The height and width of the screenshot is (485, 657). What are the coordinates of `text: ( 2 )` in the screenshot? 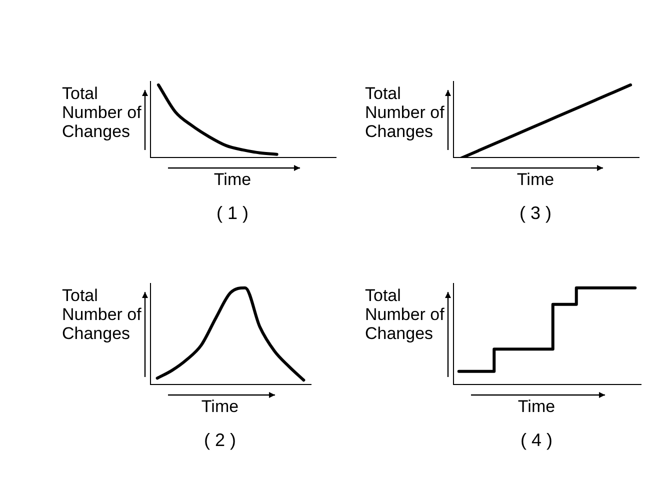 It's located at (219, 440).